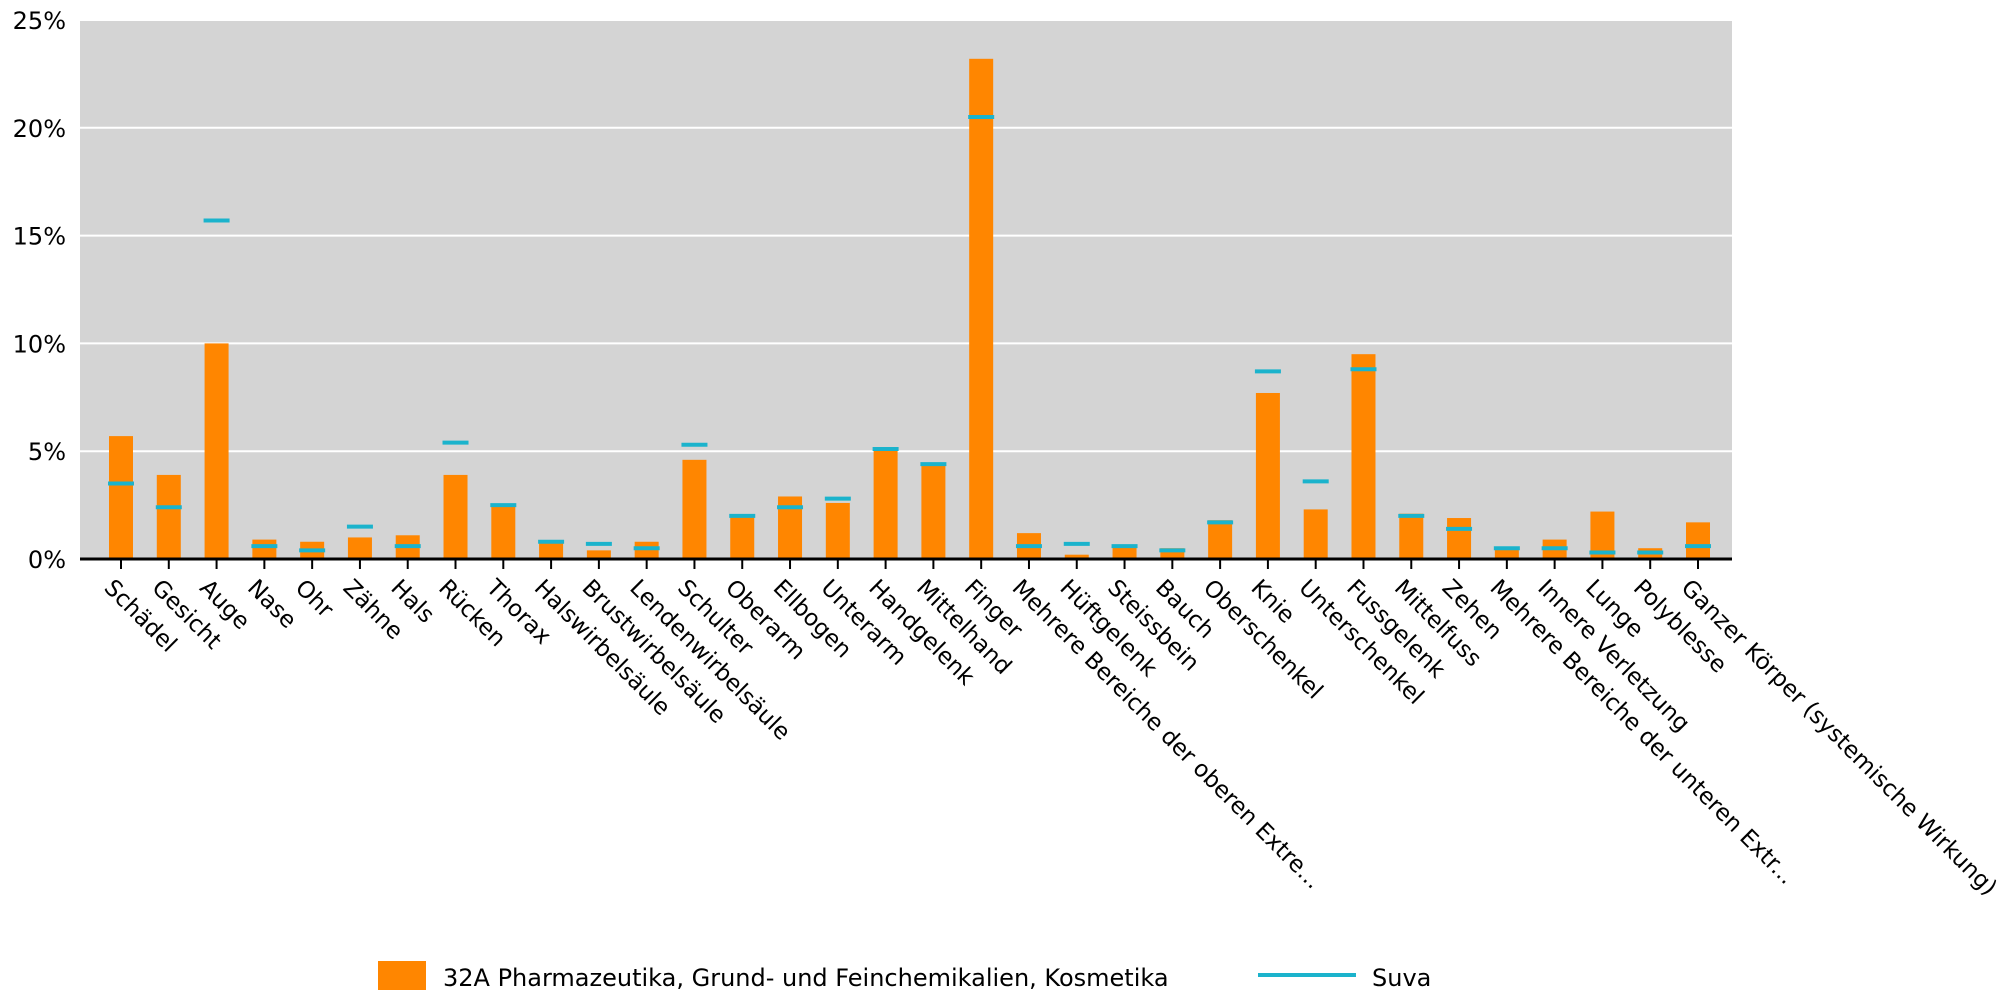 The image size is (2003, 992). Describe the element at coordinates (39, 344) in the screenshot. I see `y-tick-label: 10%` at that location.